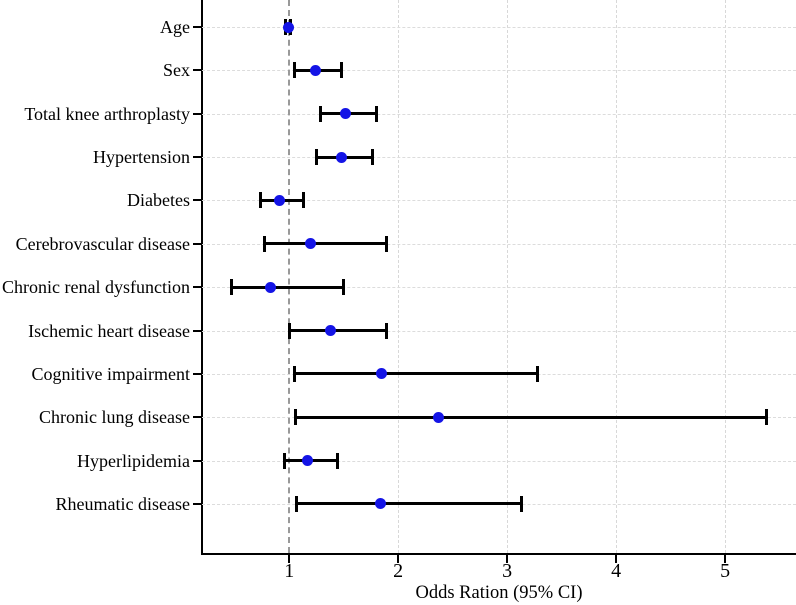 This screenshot has width=796, height=605. Describe the element at coordinates (96, 287) in the screenshot. I see `category-label: Chronic renal dysfunction` at that location.